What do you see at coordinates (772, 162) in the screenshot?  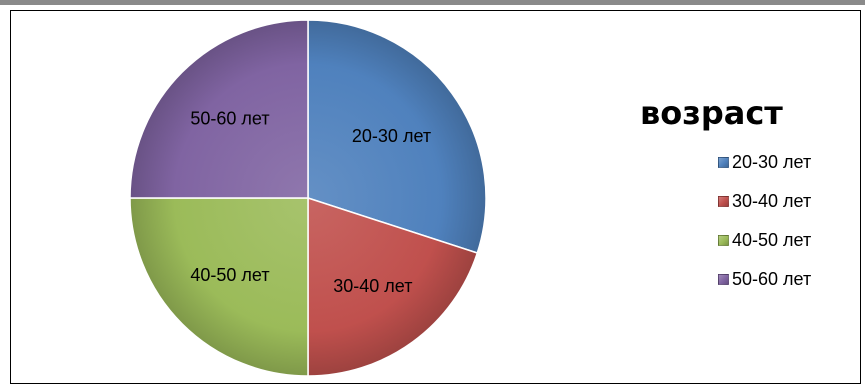 I see `legend-label: 20-30 лет` at bounding box center [772, 162].